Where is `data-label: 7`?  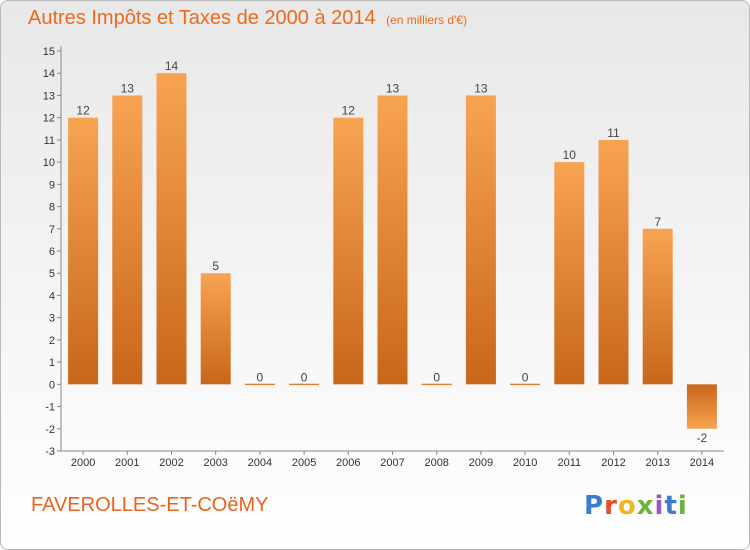 data-label: 7 is located at coordinates (657, 222).